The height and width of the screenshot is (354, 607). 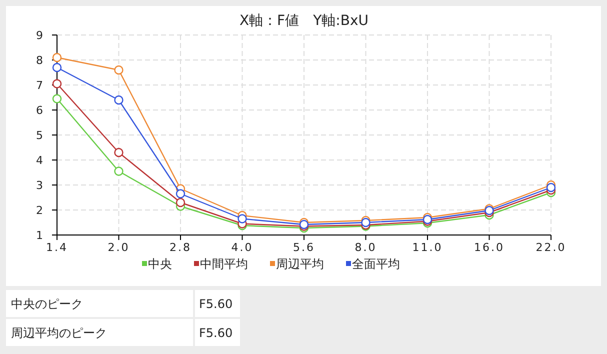 What do you see at coordinates (224, 264) in the screenshot?
I see `legend-label: 中間平均` at bounding box center [224, 264].